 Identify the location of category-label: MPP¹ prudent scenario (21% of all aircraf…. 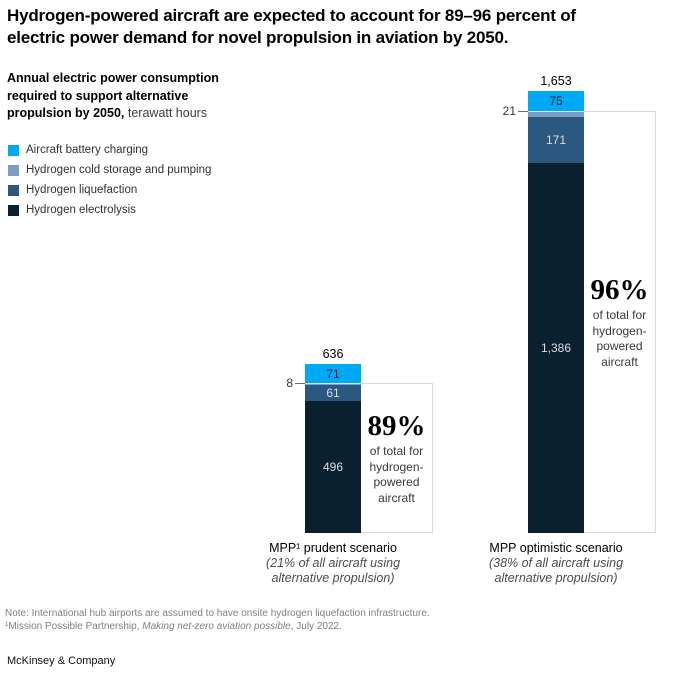
(333, 563).